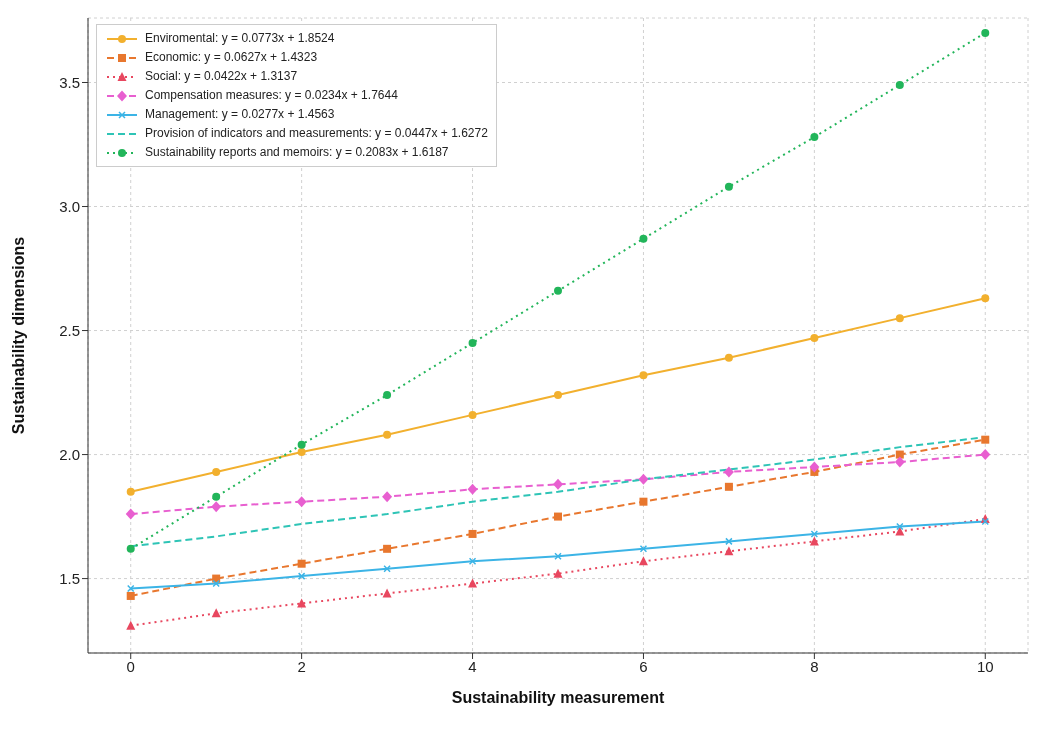  Describe the element at coordinates (240, 114) in the screenshot. I see `legend-label: Management: y = 0.0277x + 1.4563` at that location.